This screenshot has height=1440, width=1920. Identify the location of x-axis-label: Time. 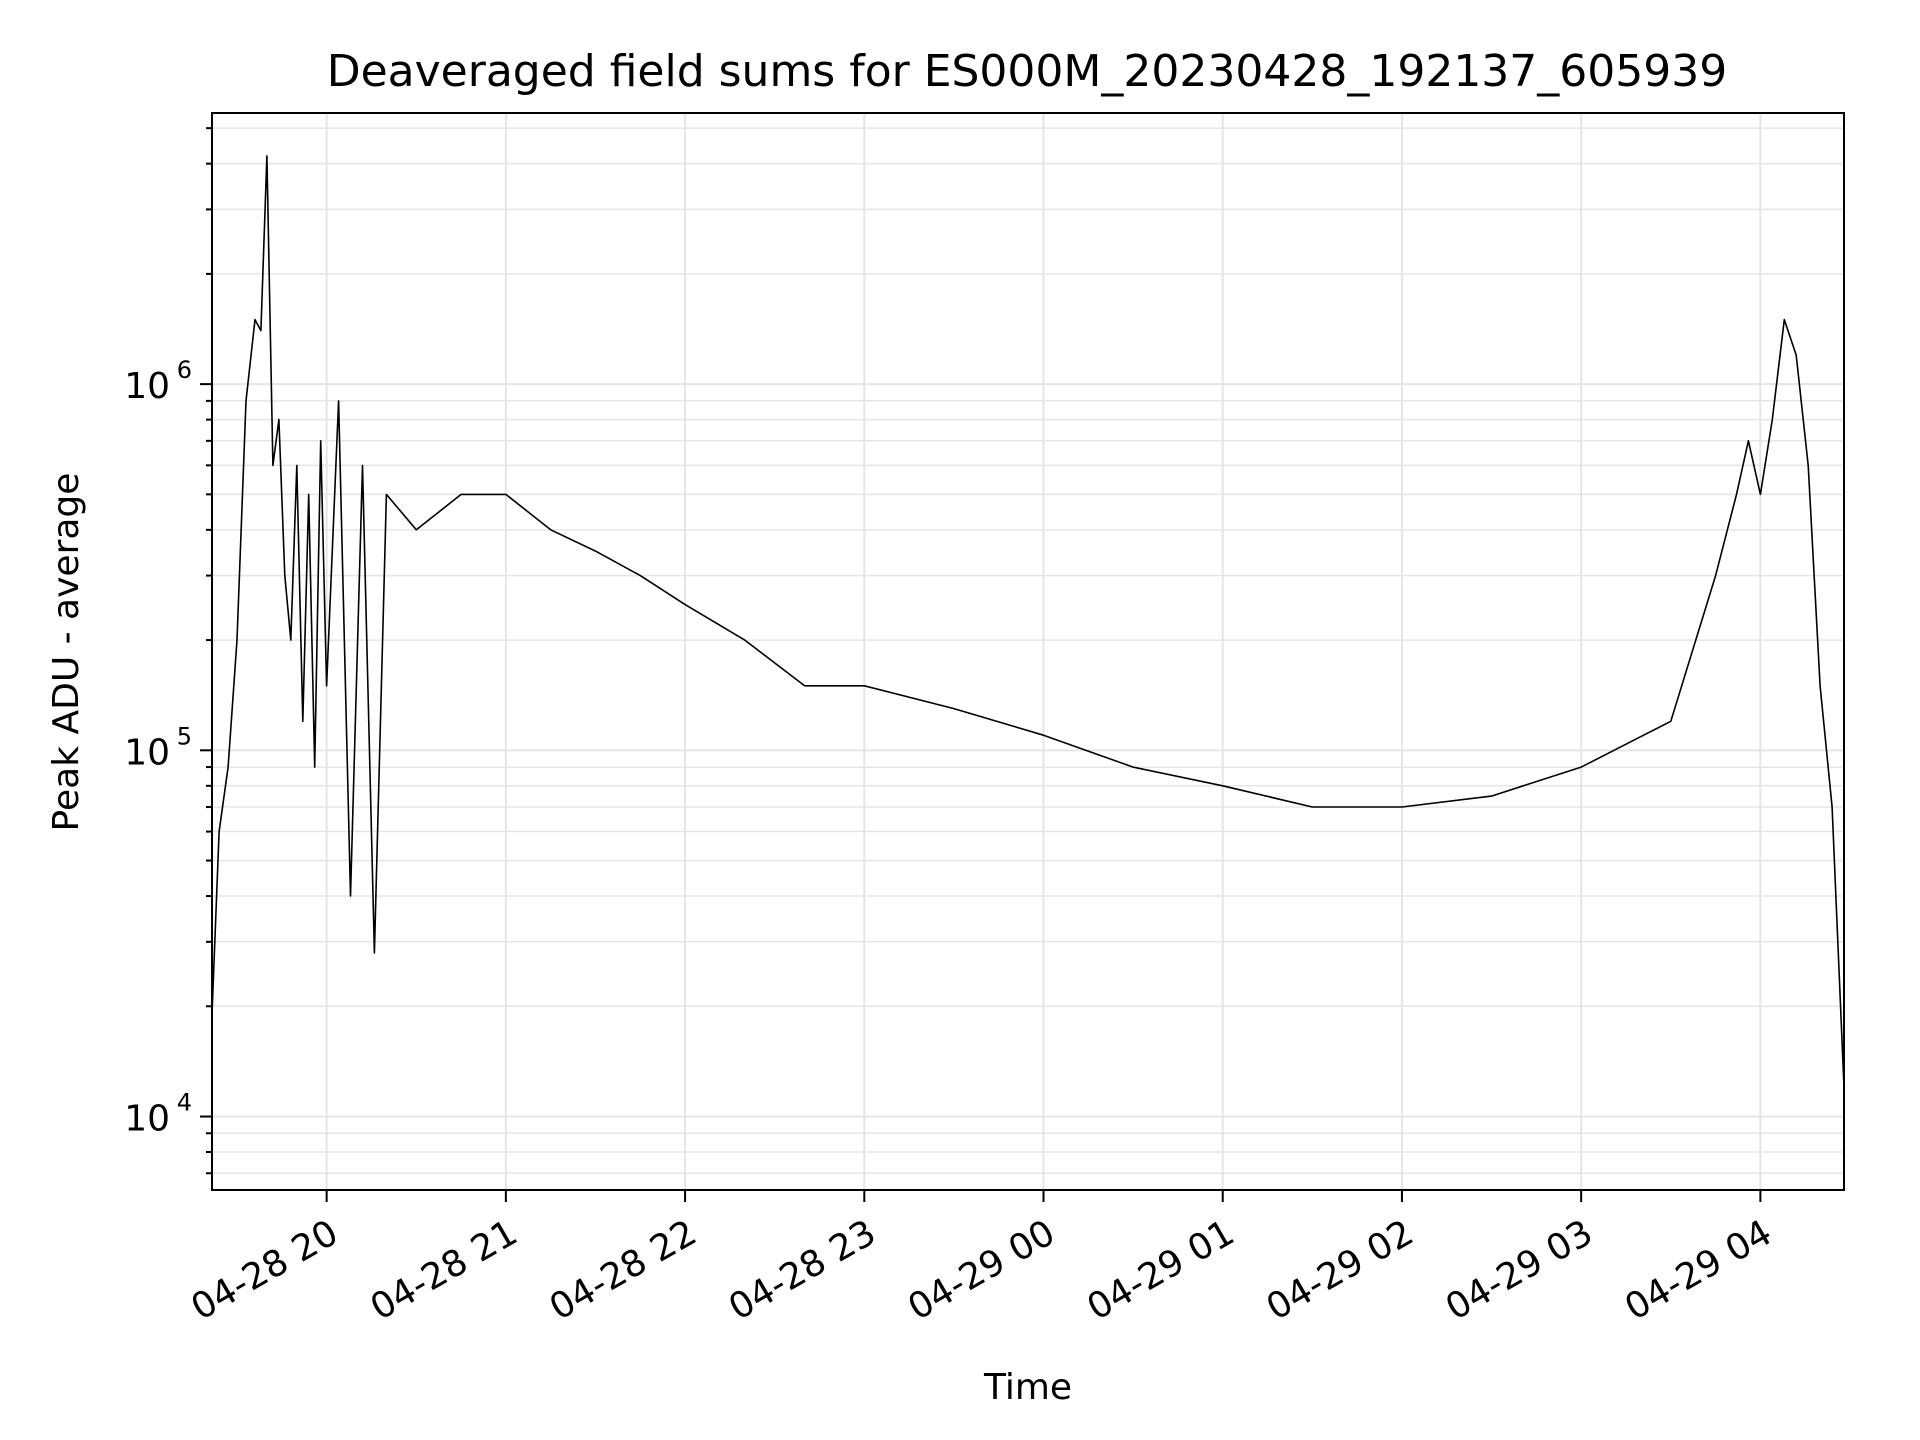
(1027, 1387).